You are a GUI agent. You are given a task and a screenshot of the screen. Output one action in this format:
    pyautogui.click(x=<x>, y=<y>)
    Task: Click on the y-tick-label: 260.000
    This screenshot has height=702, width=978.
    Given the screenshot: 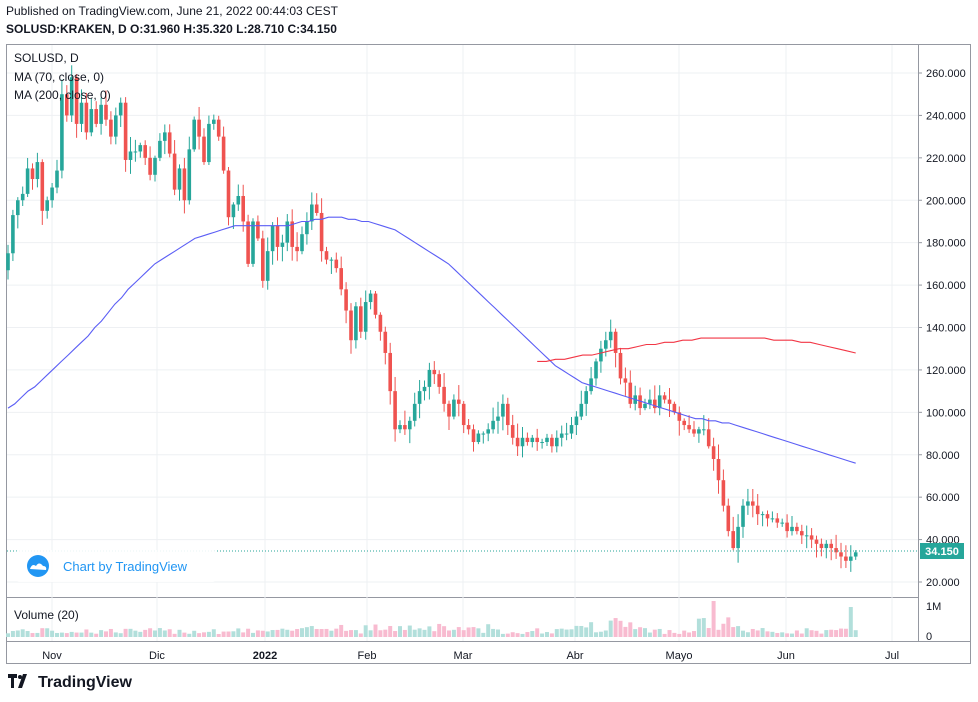 What is the action you would take?
    pyautogui.click(x=946, y=74)
    